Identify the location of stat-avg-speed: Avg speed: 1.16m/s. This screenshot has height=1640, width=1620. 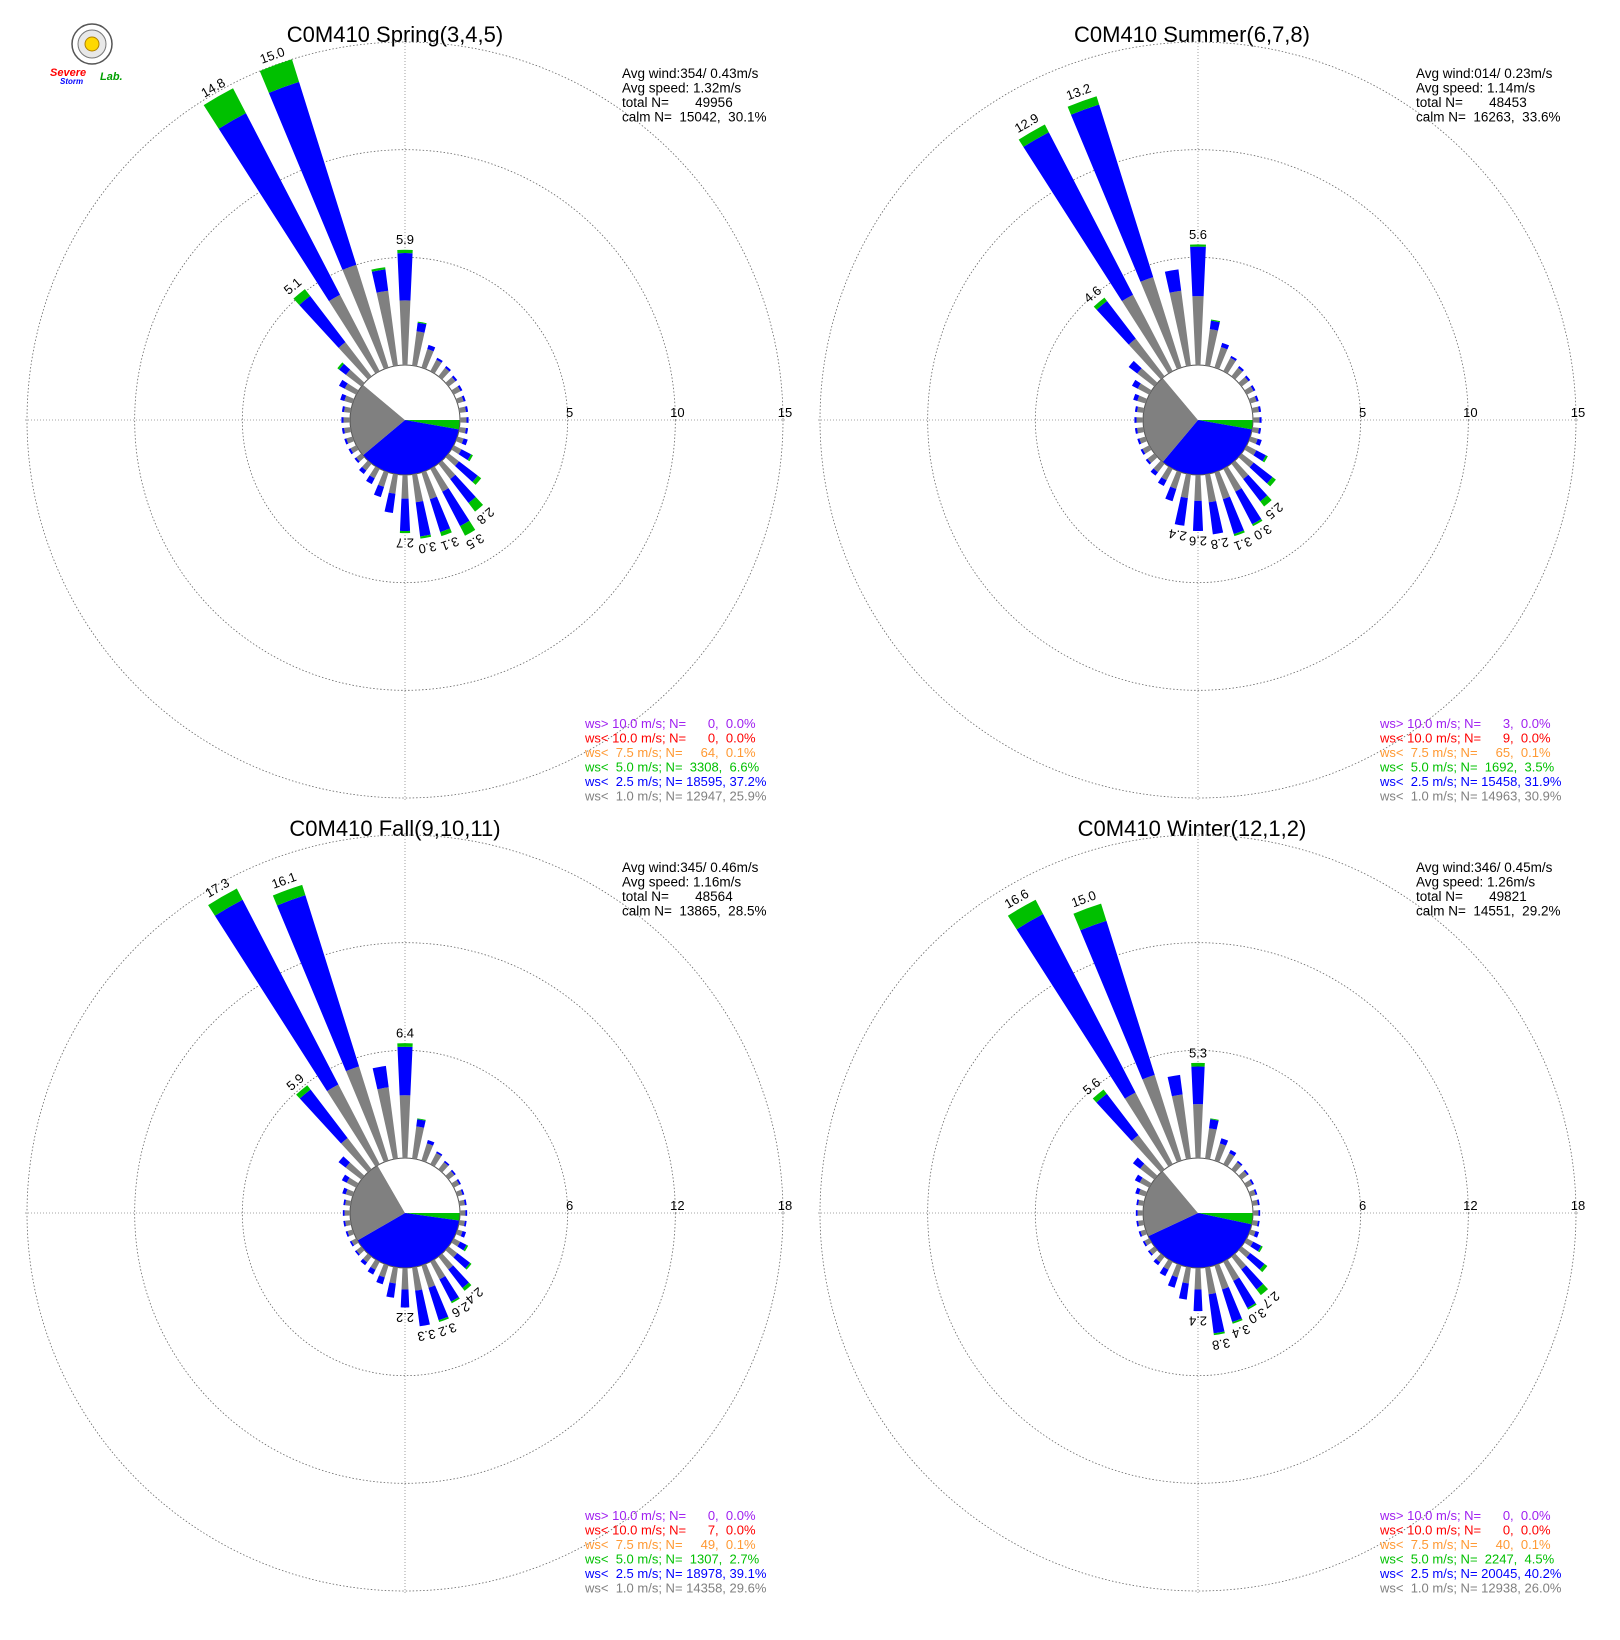
(681, 882).